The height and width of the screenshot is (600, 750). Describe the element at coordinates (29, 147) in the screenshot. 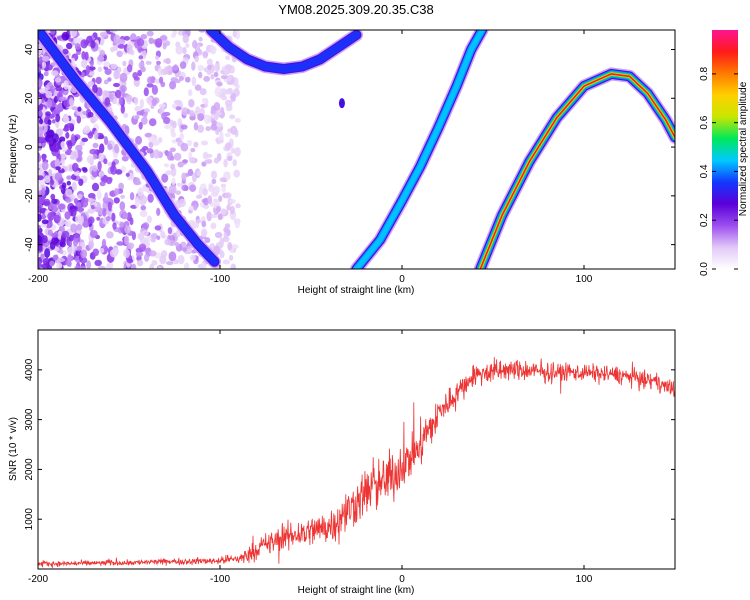

I see `spectrogram-y-tick-label: 0` at that location.